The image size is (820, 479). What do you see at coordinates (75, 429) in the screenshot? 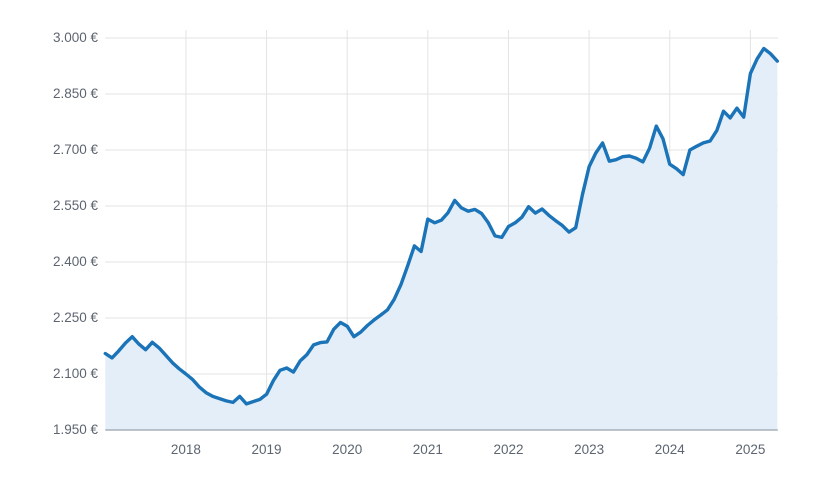
I see `y-axis-tick: 1.950 €` at bounding box center [75, 429].